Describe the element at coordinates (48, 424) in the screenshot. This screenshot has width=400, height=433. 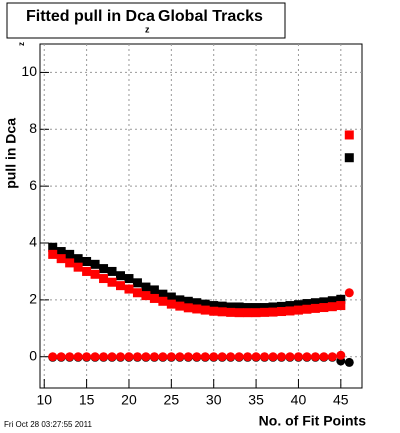
I see `timestamp: Fri Oct 28 03:27:55 2011` at that location.